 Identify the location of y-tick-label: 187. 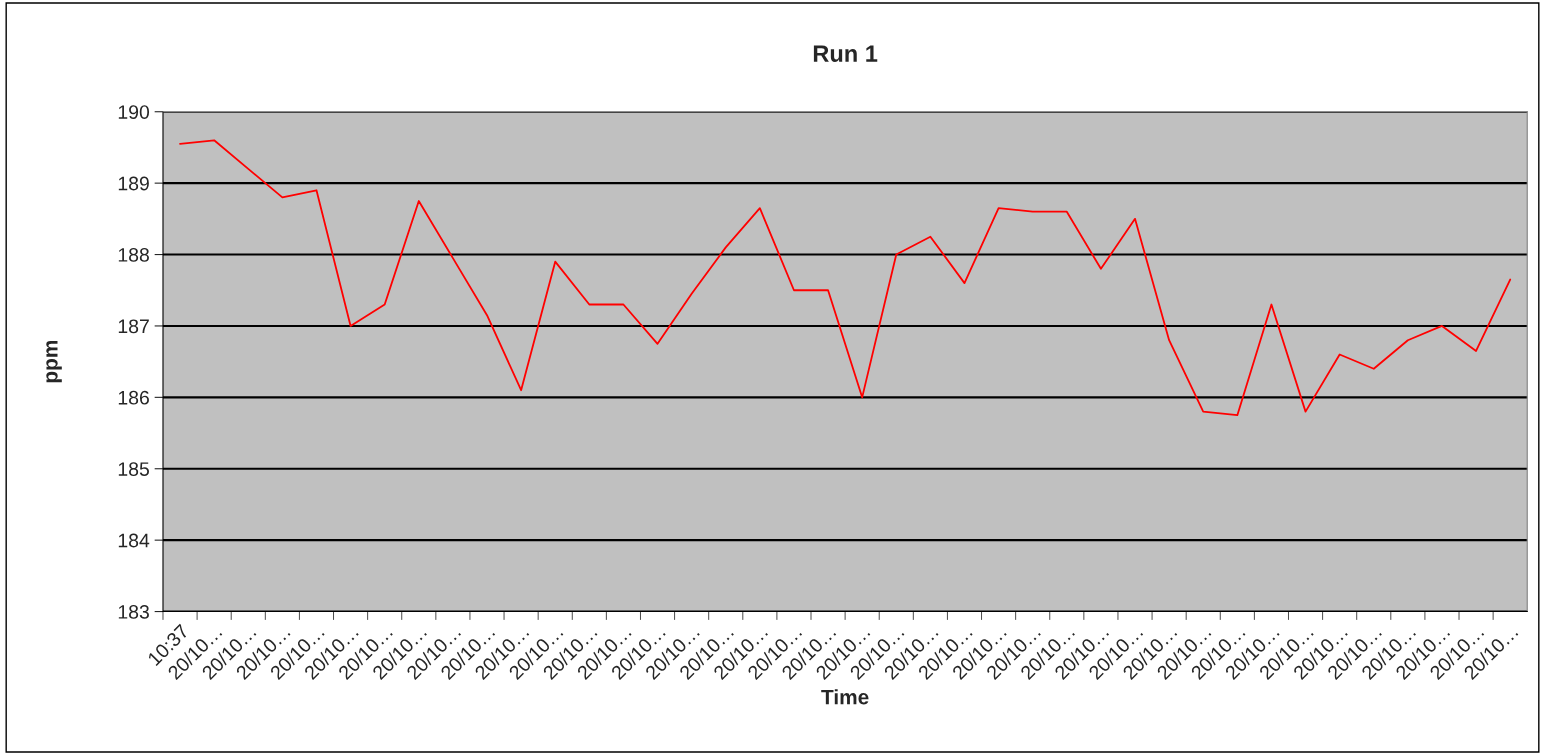
(133, 326).